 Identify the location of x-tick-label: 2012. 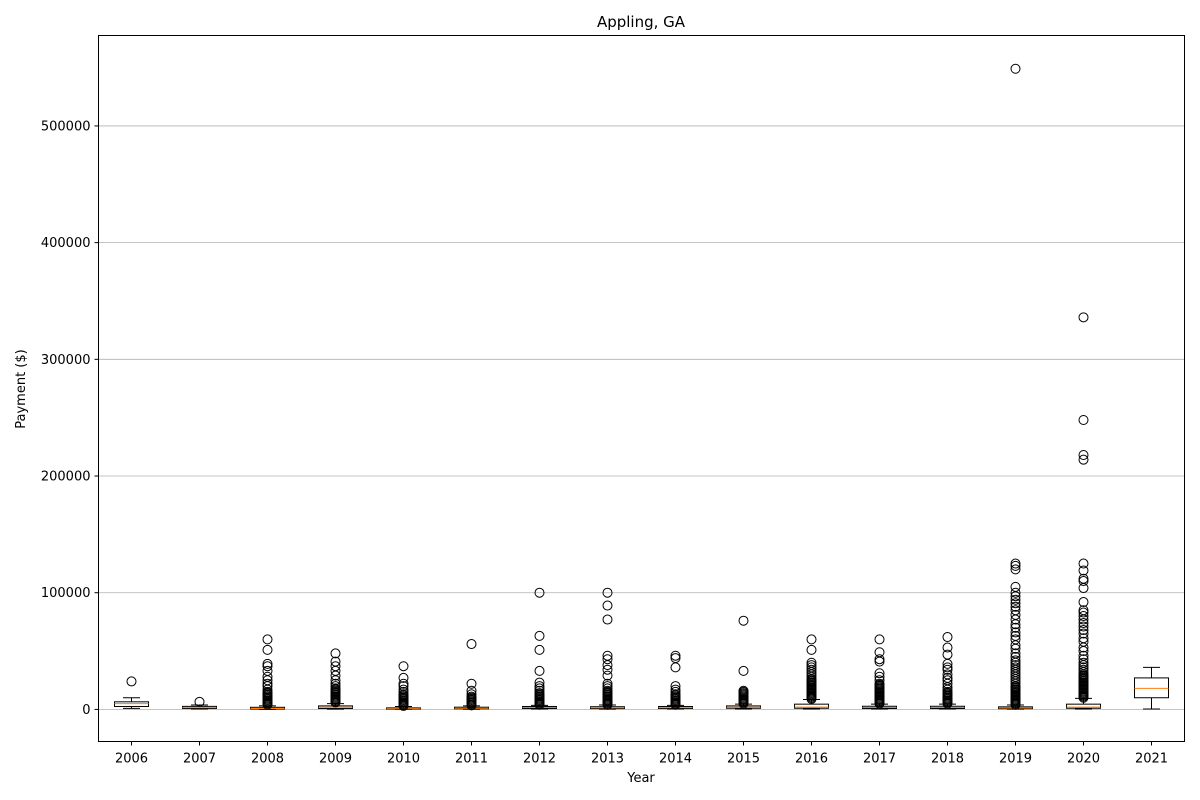
(539, 759).